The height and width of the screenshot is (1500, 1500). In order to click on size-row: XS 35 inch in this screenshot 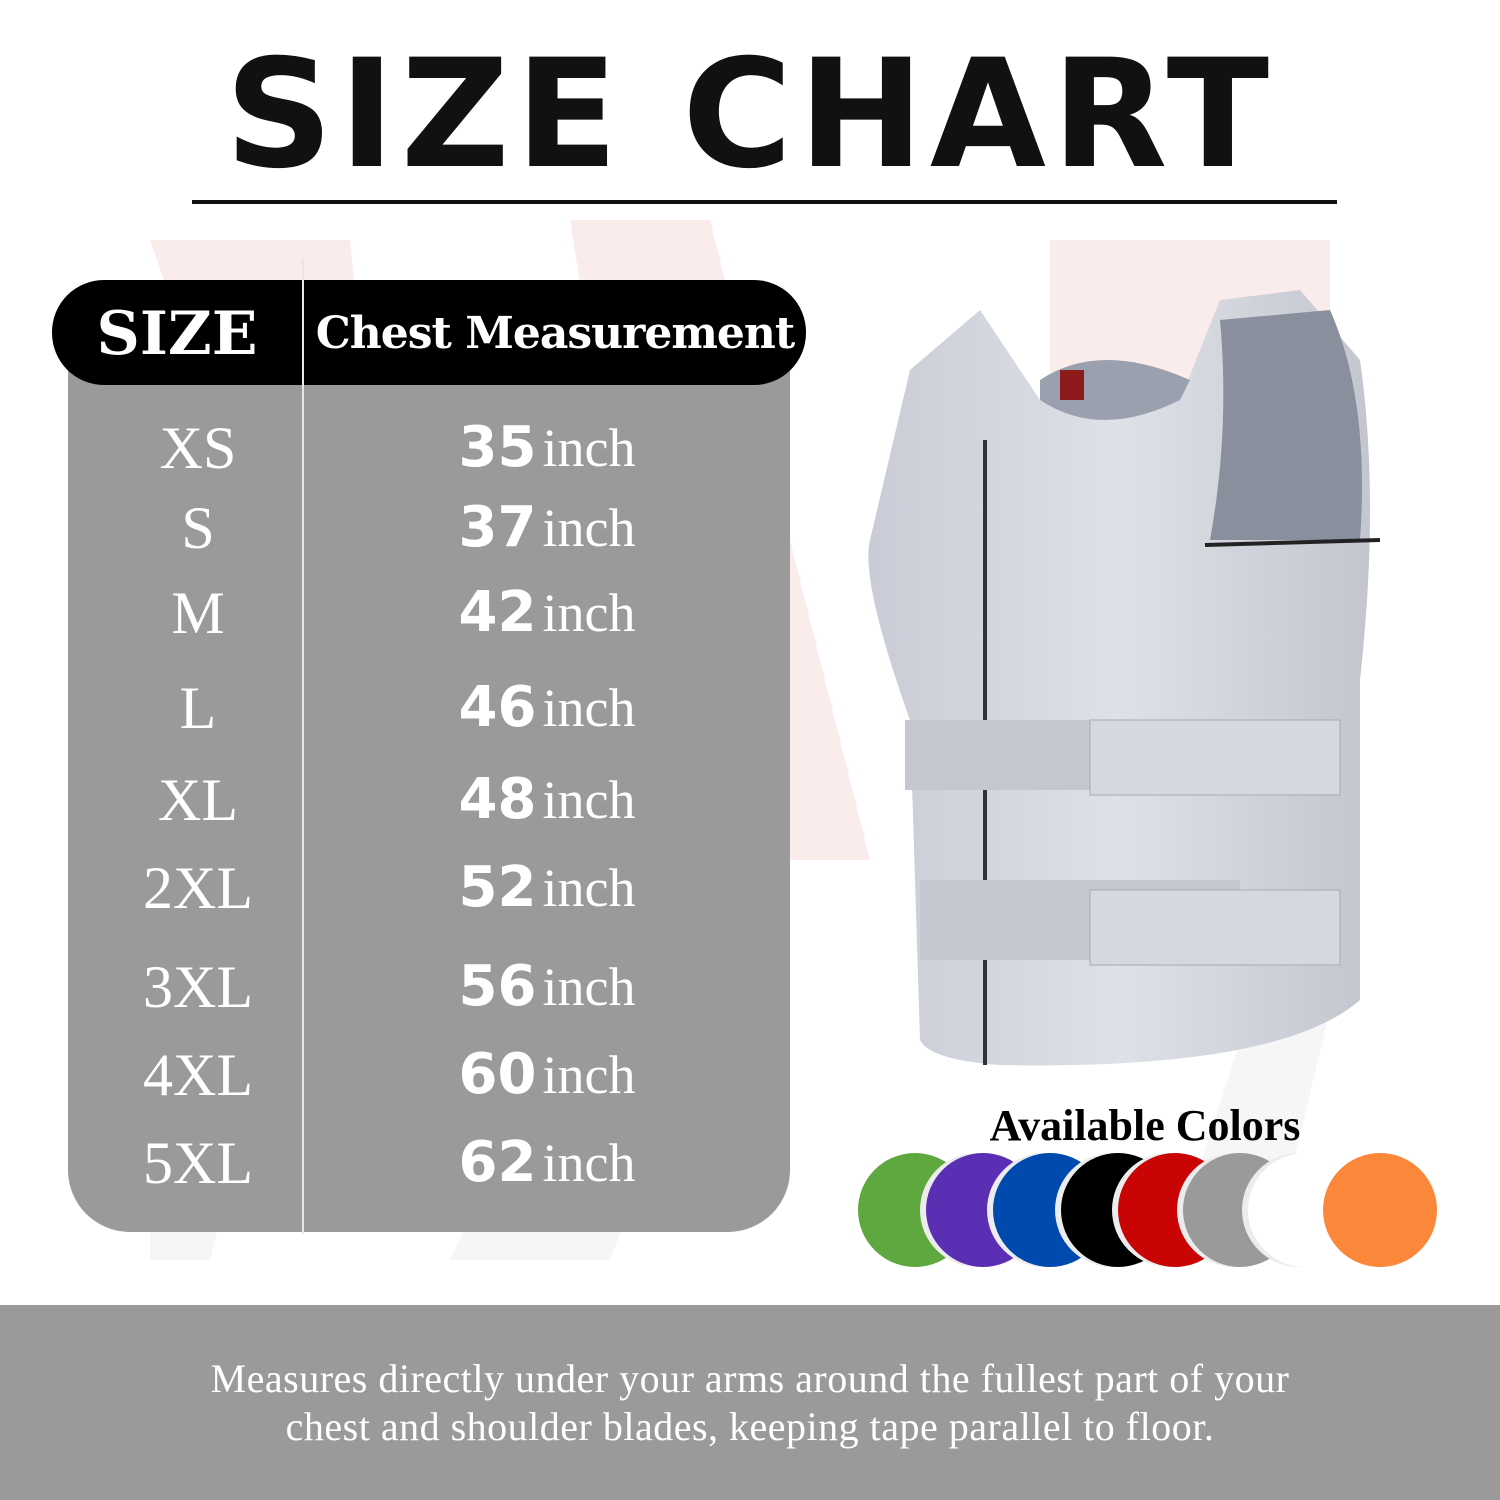, I will do `click(429, 448)`.